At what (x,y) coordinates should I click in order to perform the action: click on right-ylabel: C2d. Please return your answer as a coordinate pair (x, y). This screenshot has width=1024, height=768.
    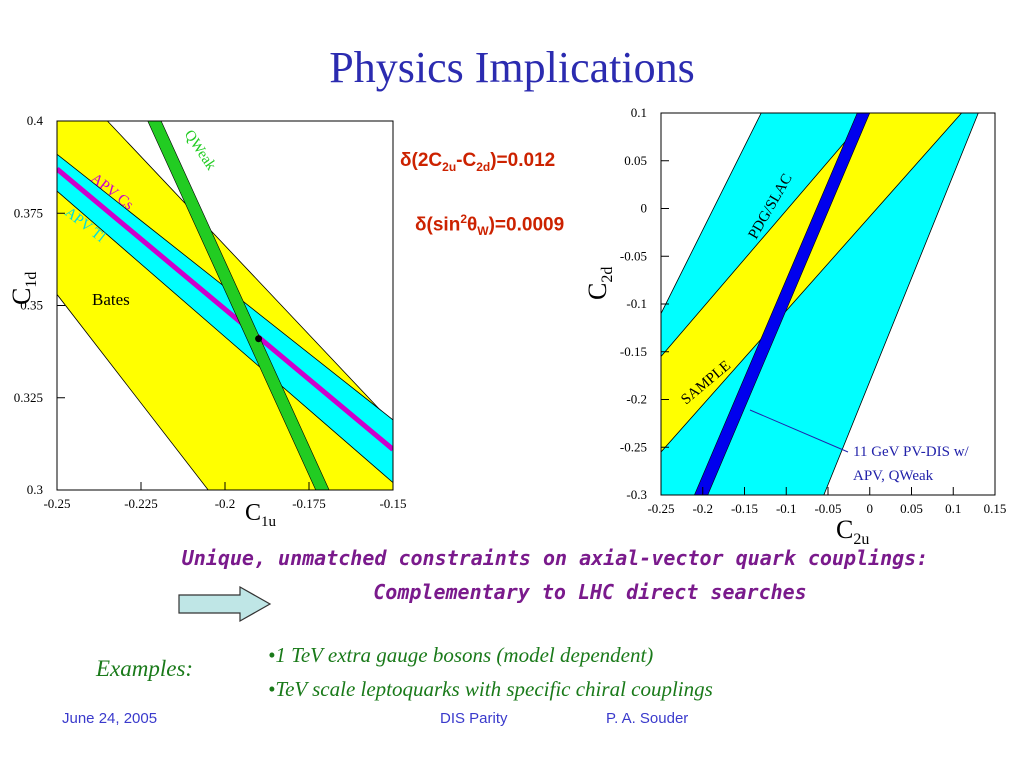
    Looking at the image, I should click on (599, 283).